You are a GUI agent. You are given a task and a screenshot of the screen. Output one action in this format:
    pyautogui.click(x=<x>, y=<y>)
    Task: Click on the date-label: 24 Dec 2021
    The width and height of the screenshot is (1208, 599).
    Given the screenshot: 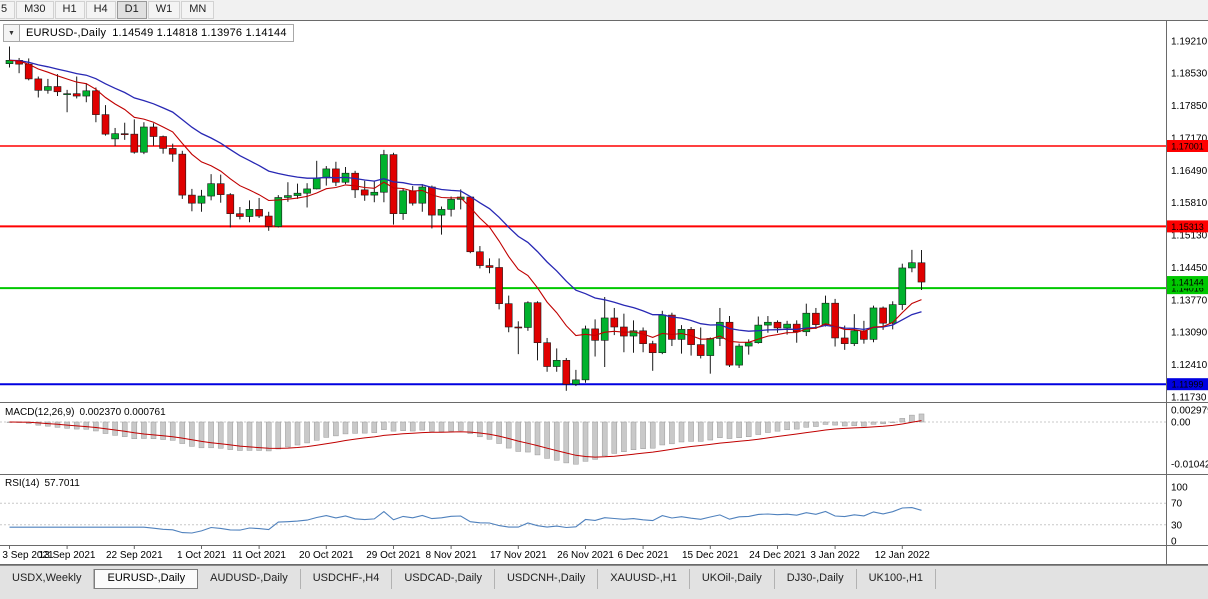 What is the action you would take?
    pyautogui.click(x=777, y=555)
    